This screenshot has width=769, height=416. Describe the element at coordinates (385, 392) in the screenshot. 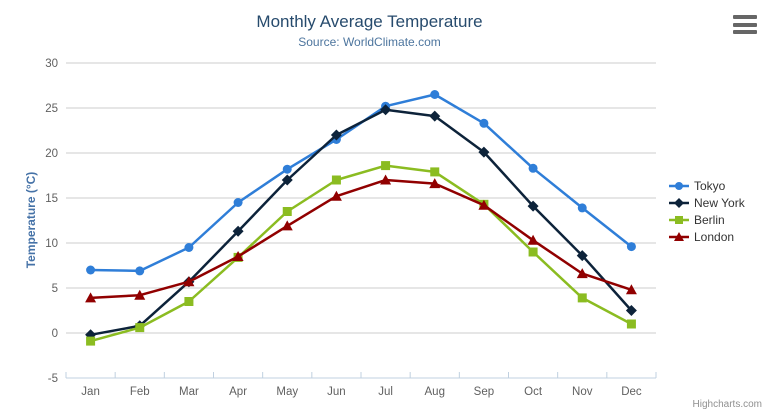

I see `x-axis-label: Jul` at that location.